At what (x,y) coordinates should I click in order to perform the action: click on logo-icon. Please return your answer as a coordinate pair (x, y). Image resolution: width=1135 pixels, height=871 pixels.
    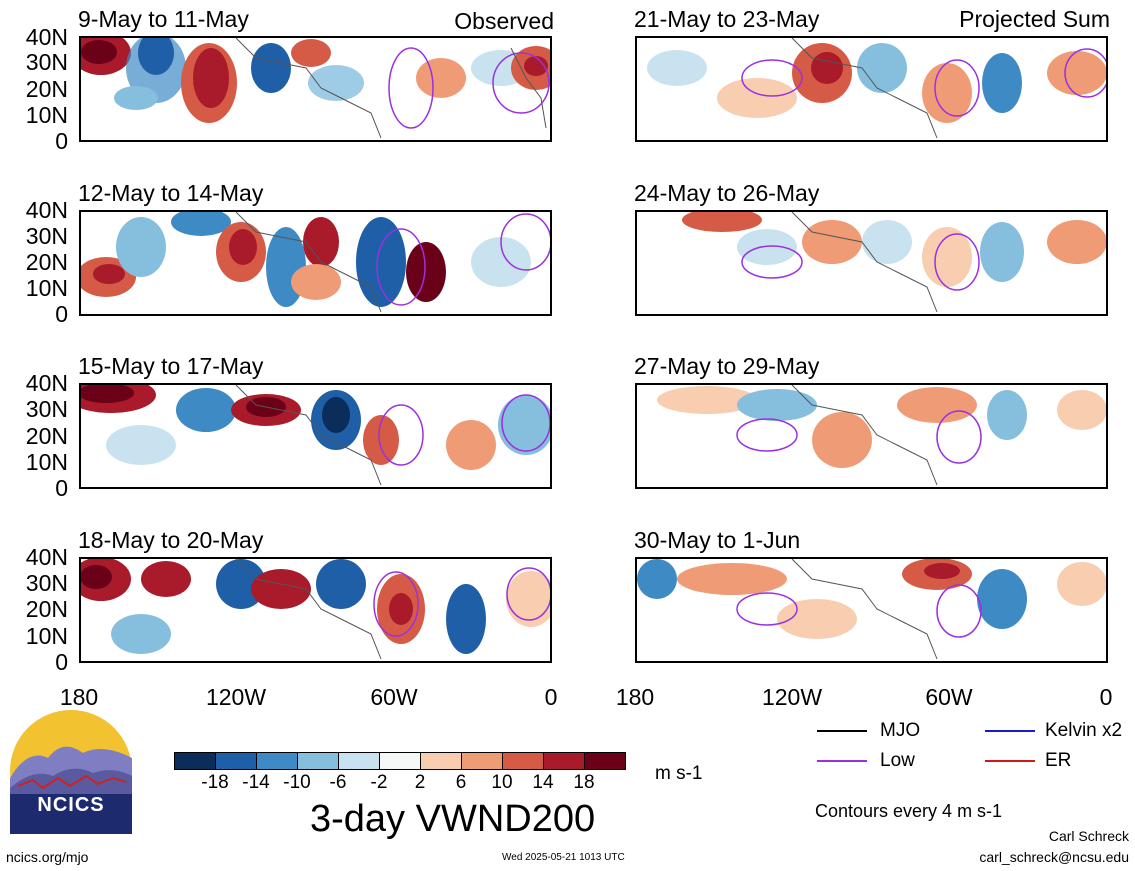
    Looking at the image, I should click on (71, 772).